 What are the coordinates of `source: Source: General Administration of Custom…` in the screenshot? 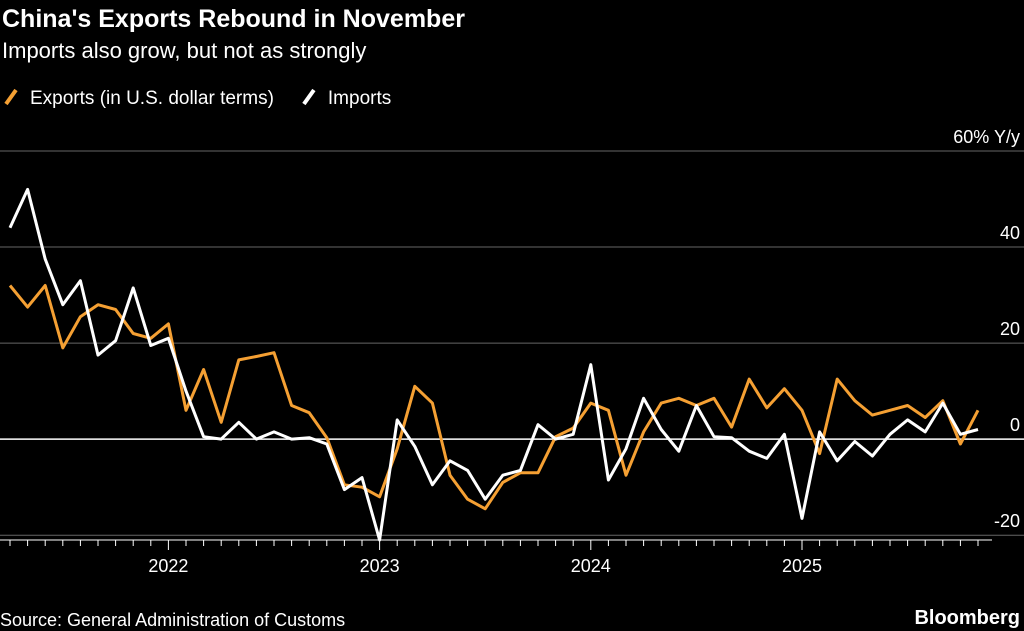 It's located at (172, 620).